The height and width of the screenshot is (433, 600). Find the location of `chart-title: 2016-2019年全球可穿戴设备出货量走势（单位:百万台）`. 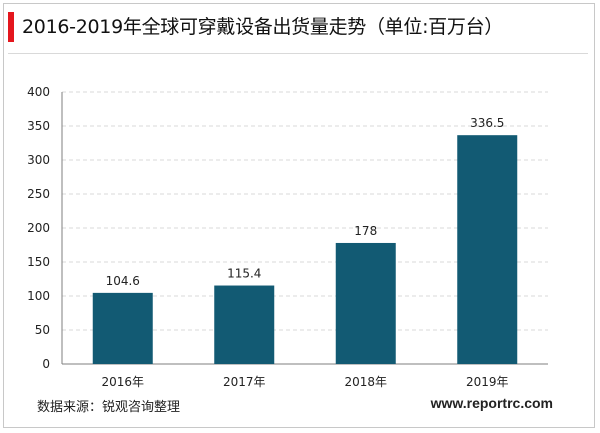

chart-title: 2016-2019年全球可穿戴设备出货量走势（单位:百万台） is located at coordinates (262, 27).